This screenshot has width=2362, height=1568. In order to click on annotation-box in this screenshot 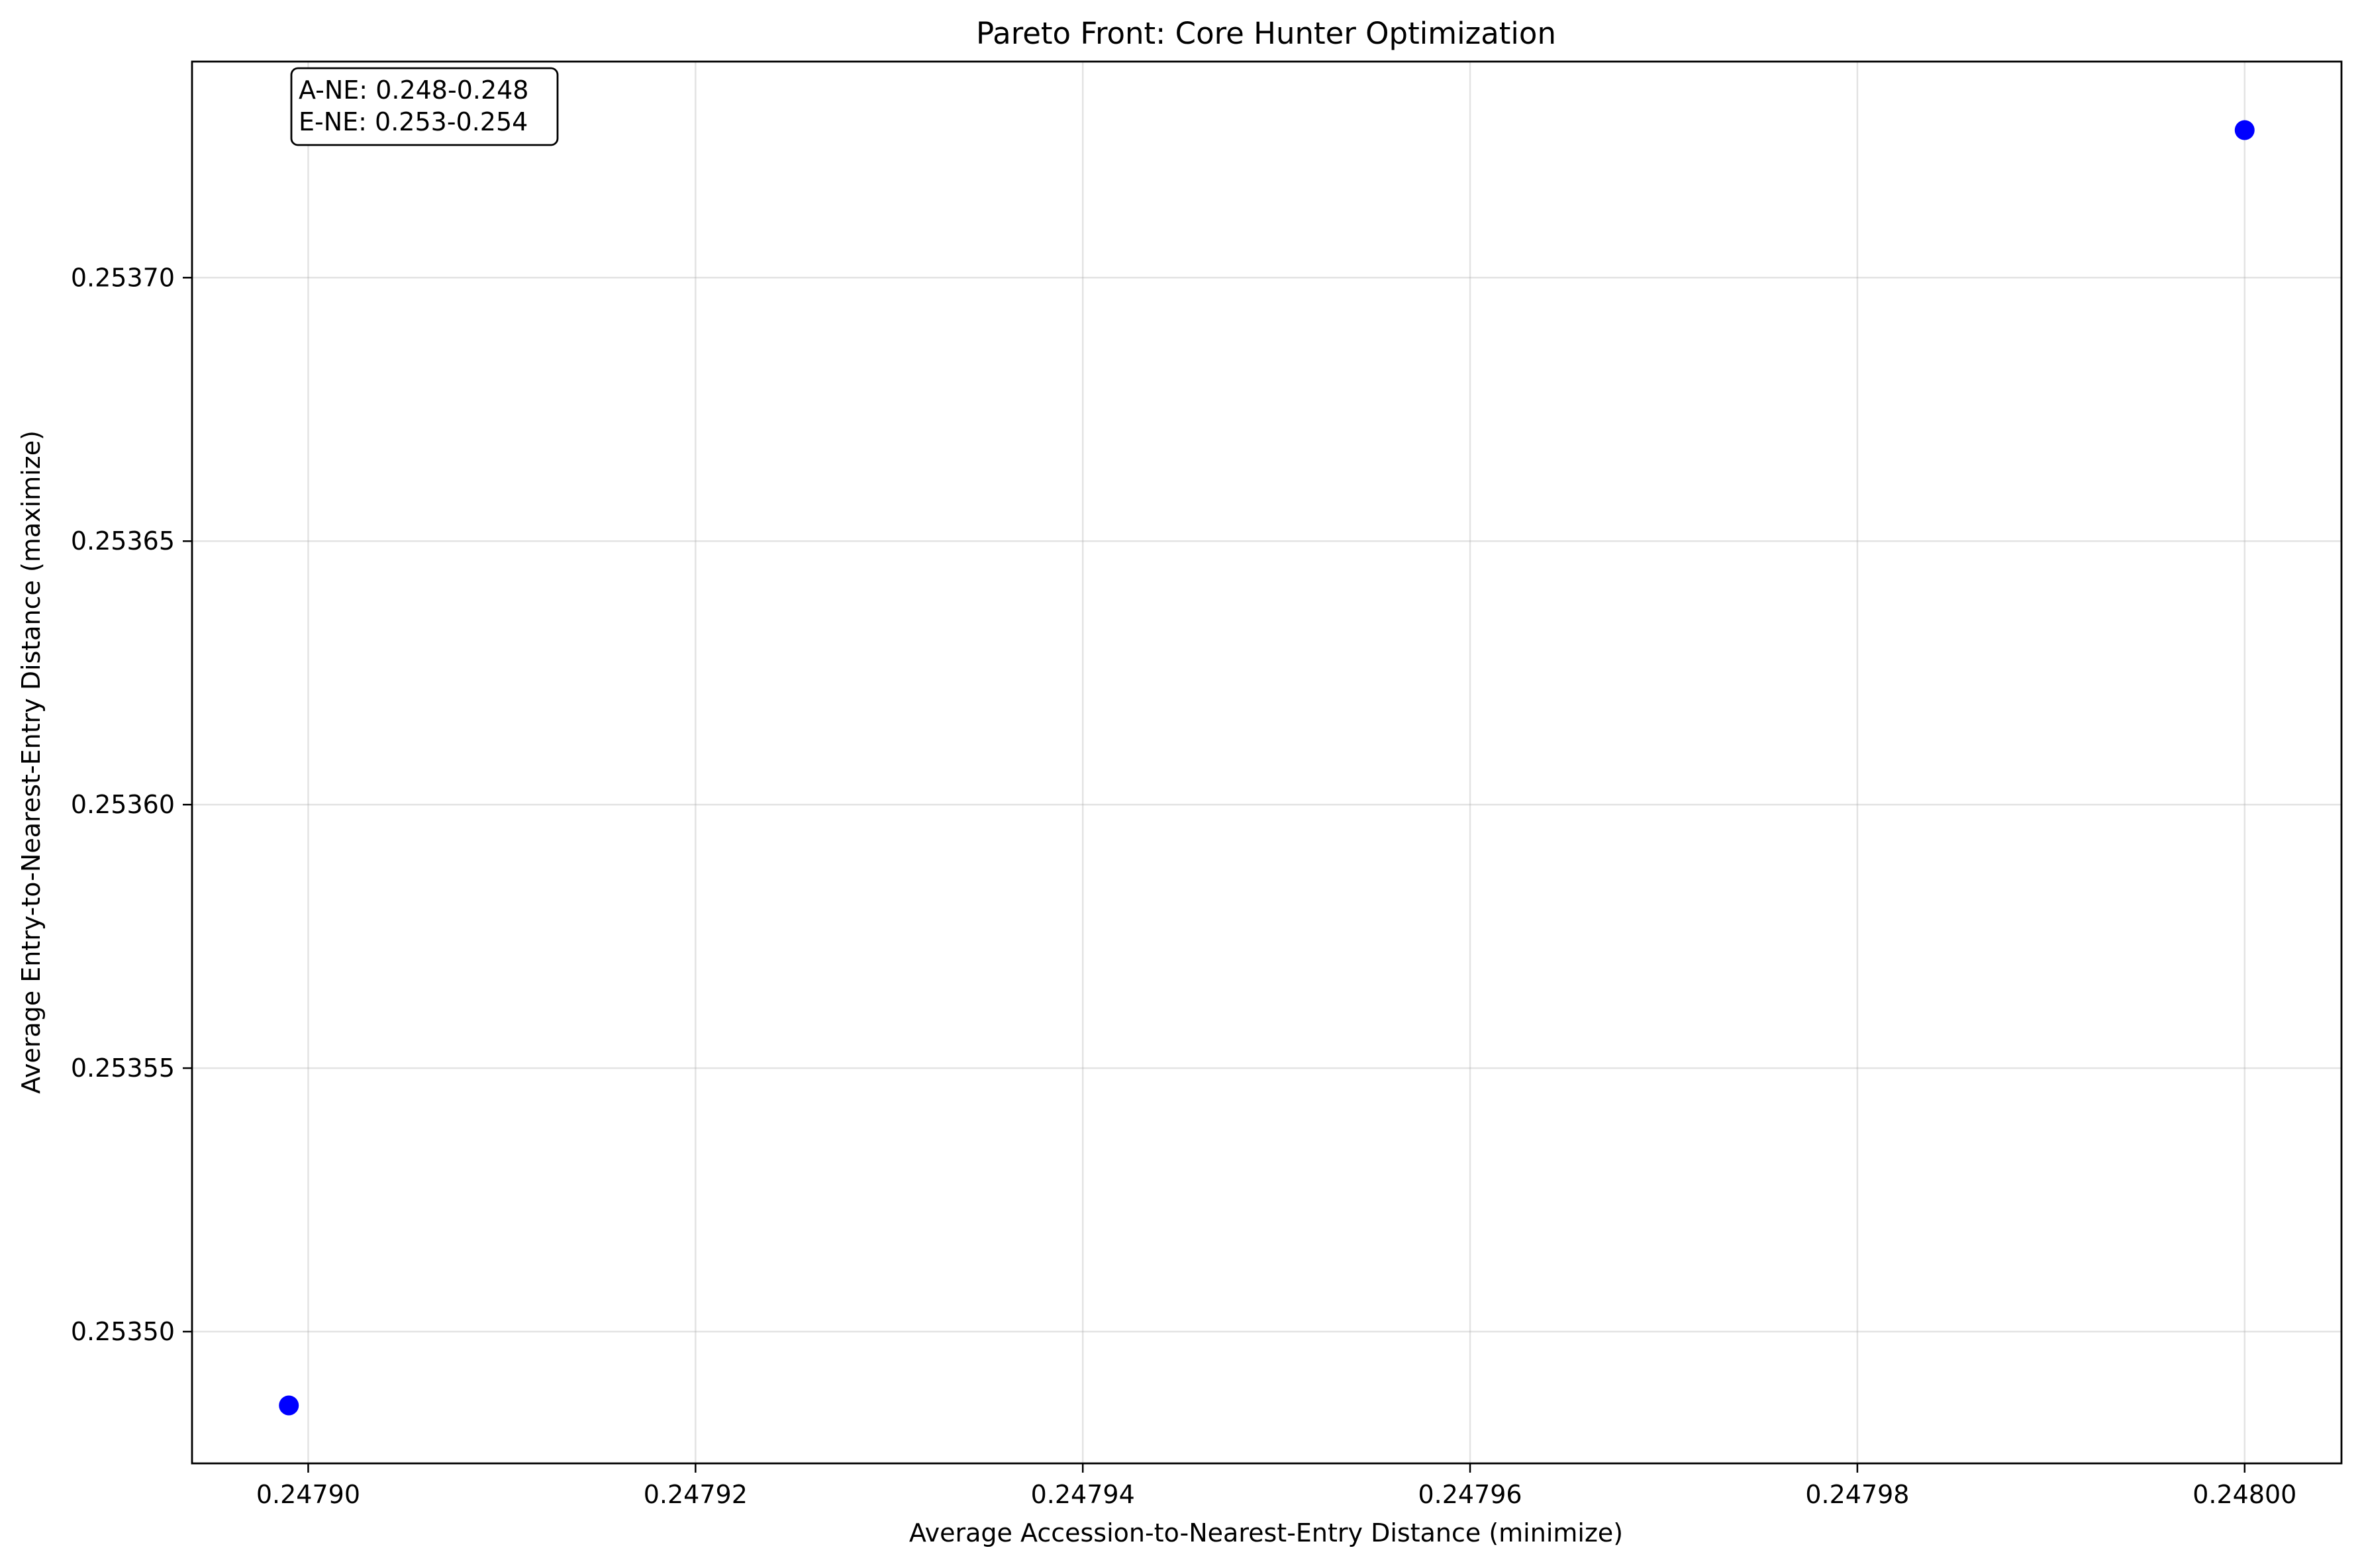, I will do `click(424, 106)`.